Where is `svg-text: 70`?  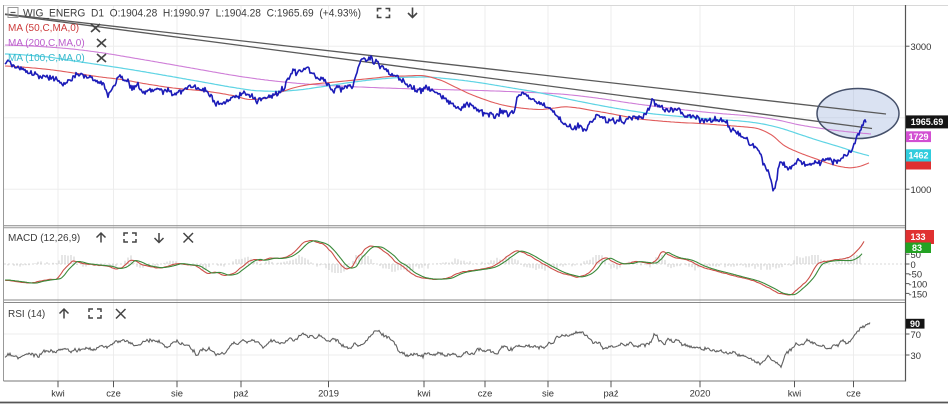 svg-text: 70 is located at coordinates (916, 334).